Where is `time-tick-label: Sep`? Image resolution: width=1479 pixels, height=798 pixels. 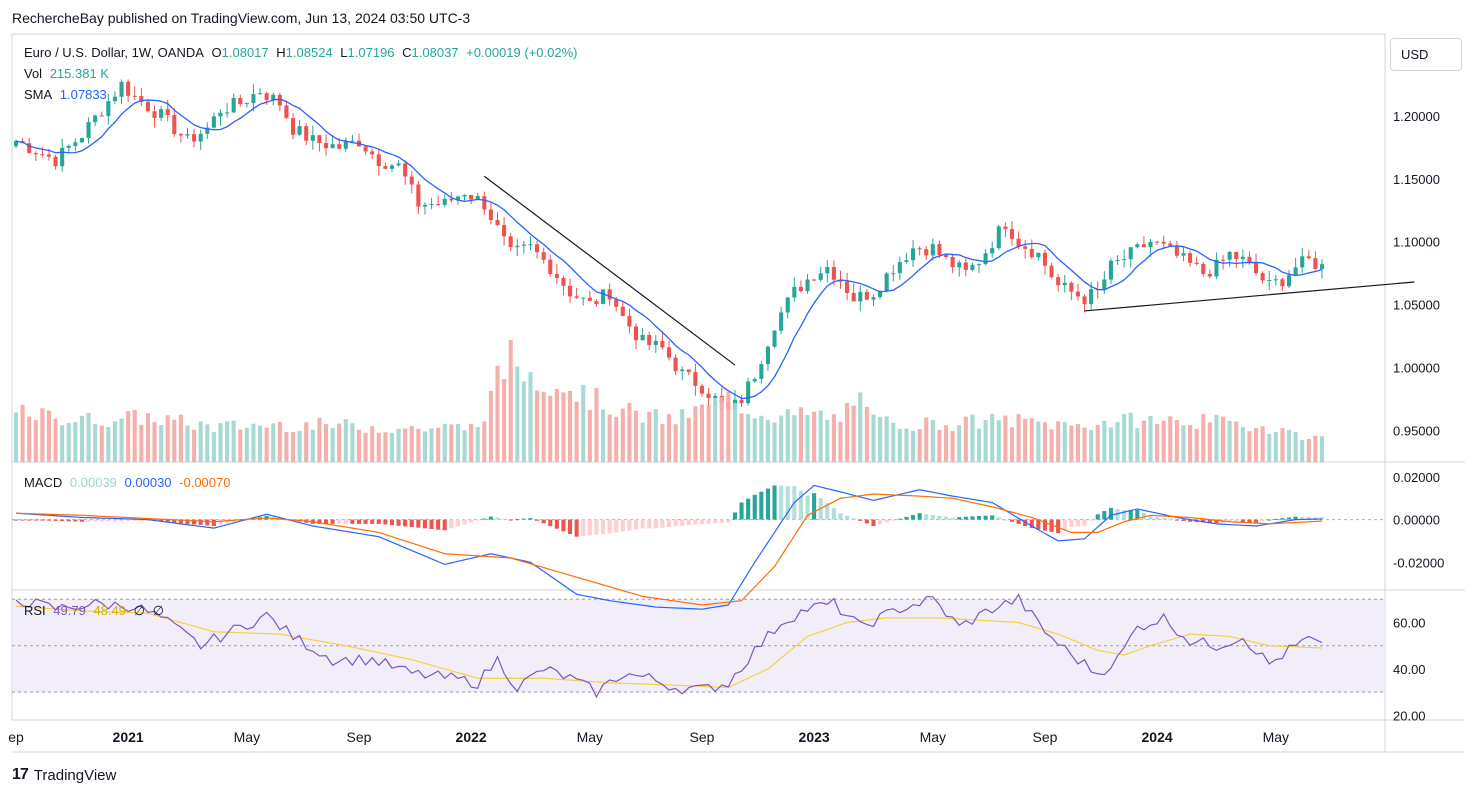 time-tick-label: Sep is located at coordinates (1045, 737).